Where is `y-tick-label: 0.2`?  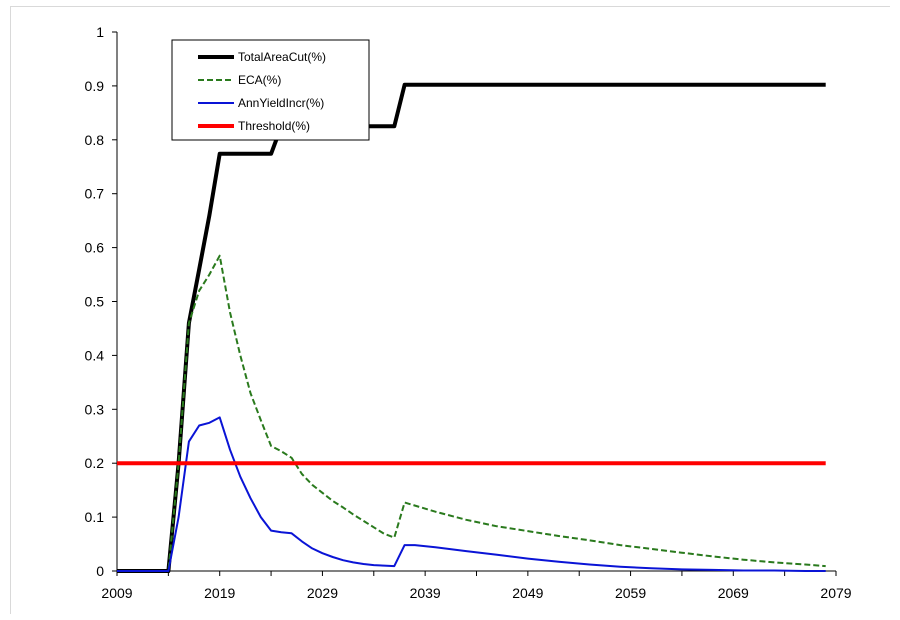
y-tick-label: 0.2 is located at coordinates (95, 463).